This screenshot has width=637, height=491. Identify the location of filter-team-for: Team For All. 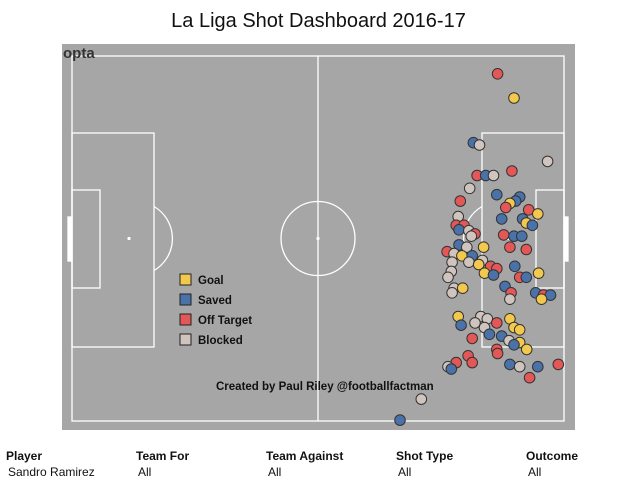
(162, 464).